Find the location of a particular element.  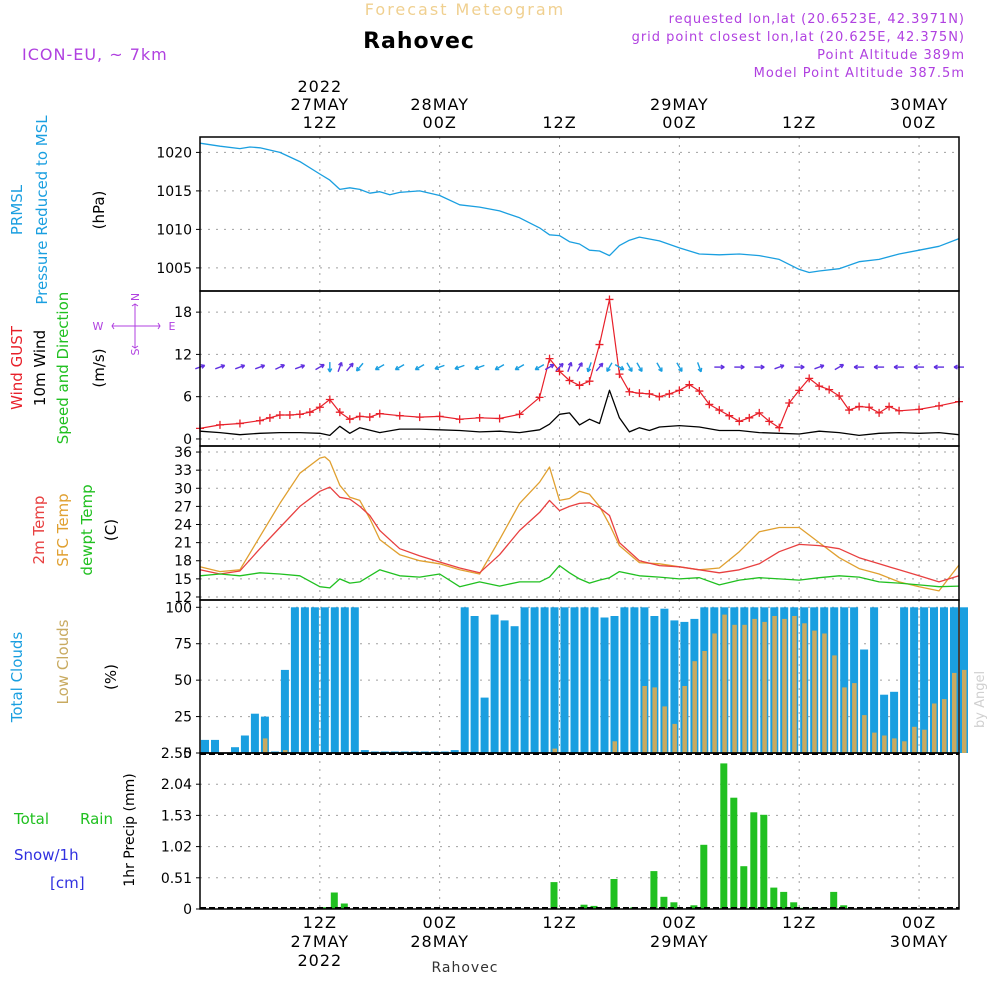

pressure-tick-label: 1020 is located at coordinates (174, 153).